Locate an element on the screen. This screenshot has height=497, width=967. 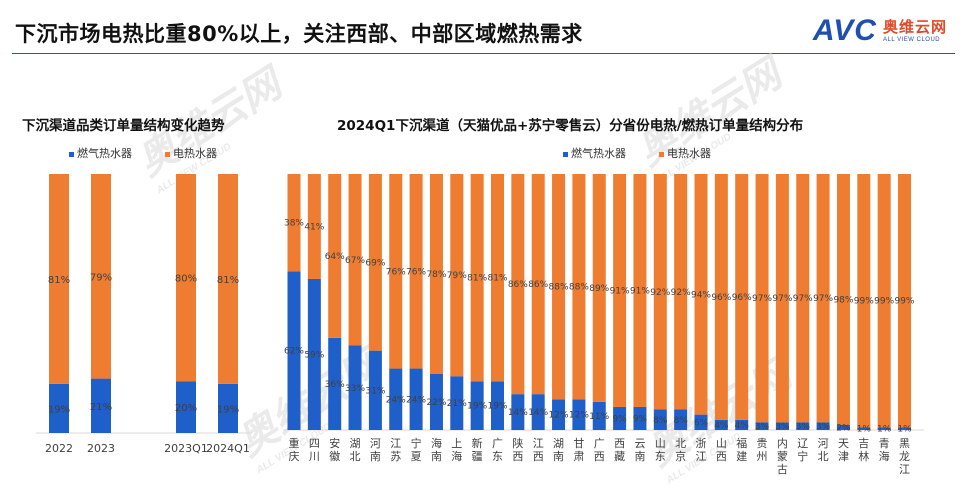
data-label-gas: 4% is located at coordinates (742, 426).